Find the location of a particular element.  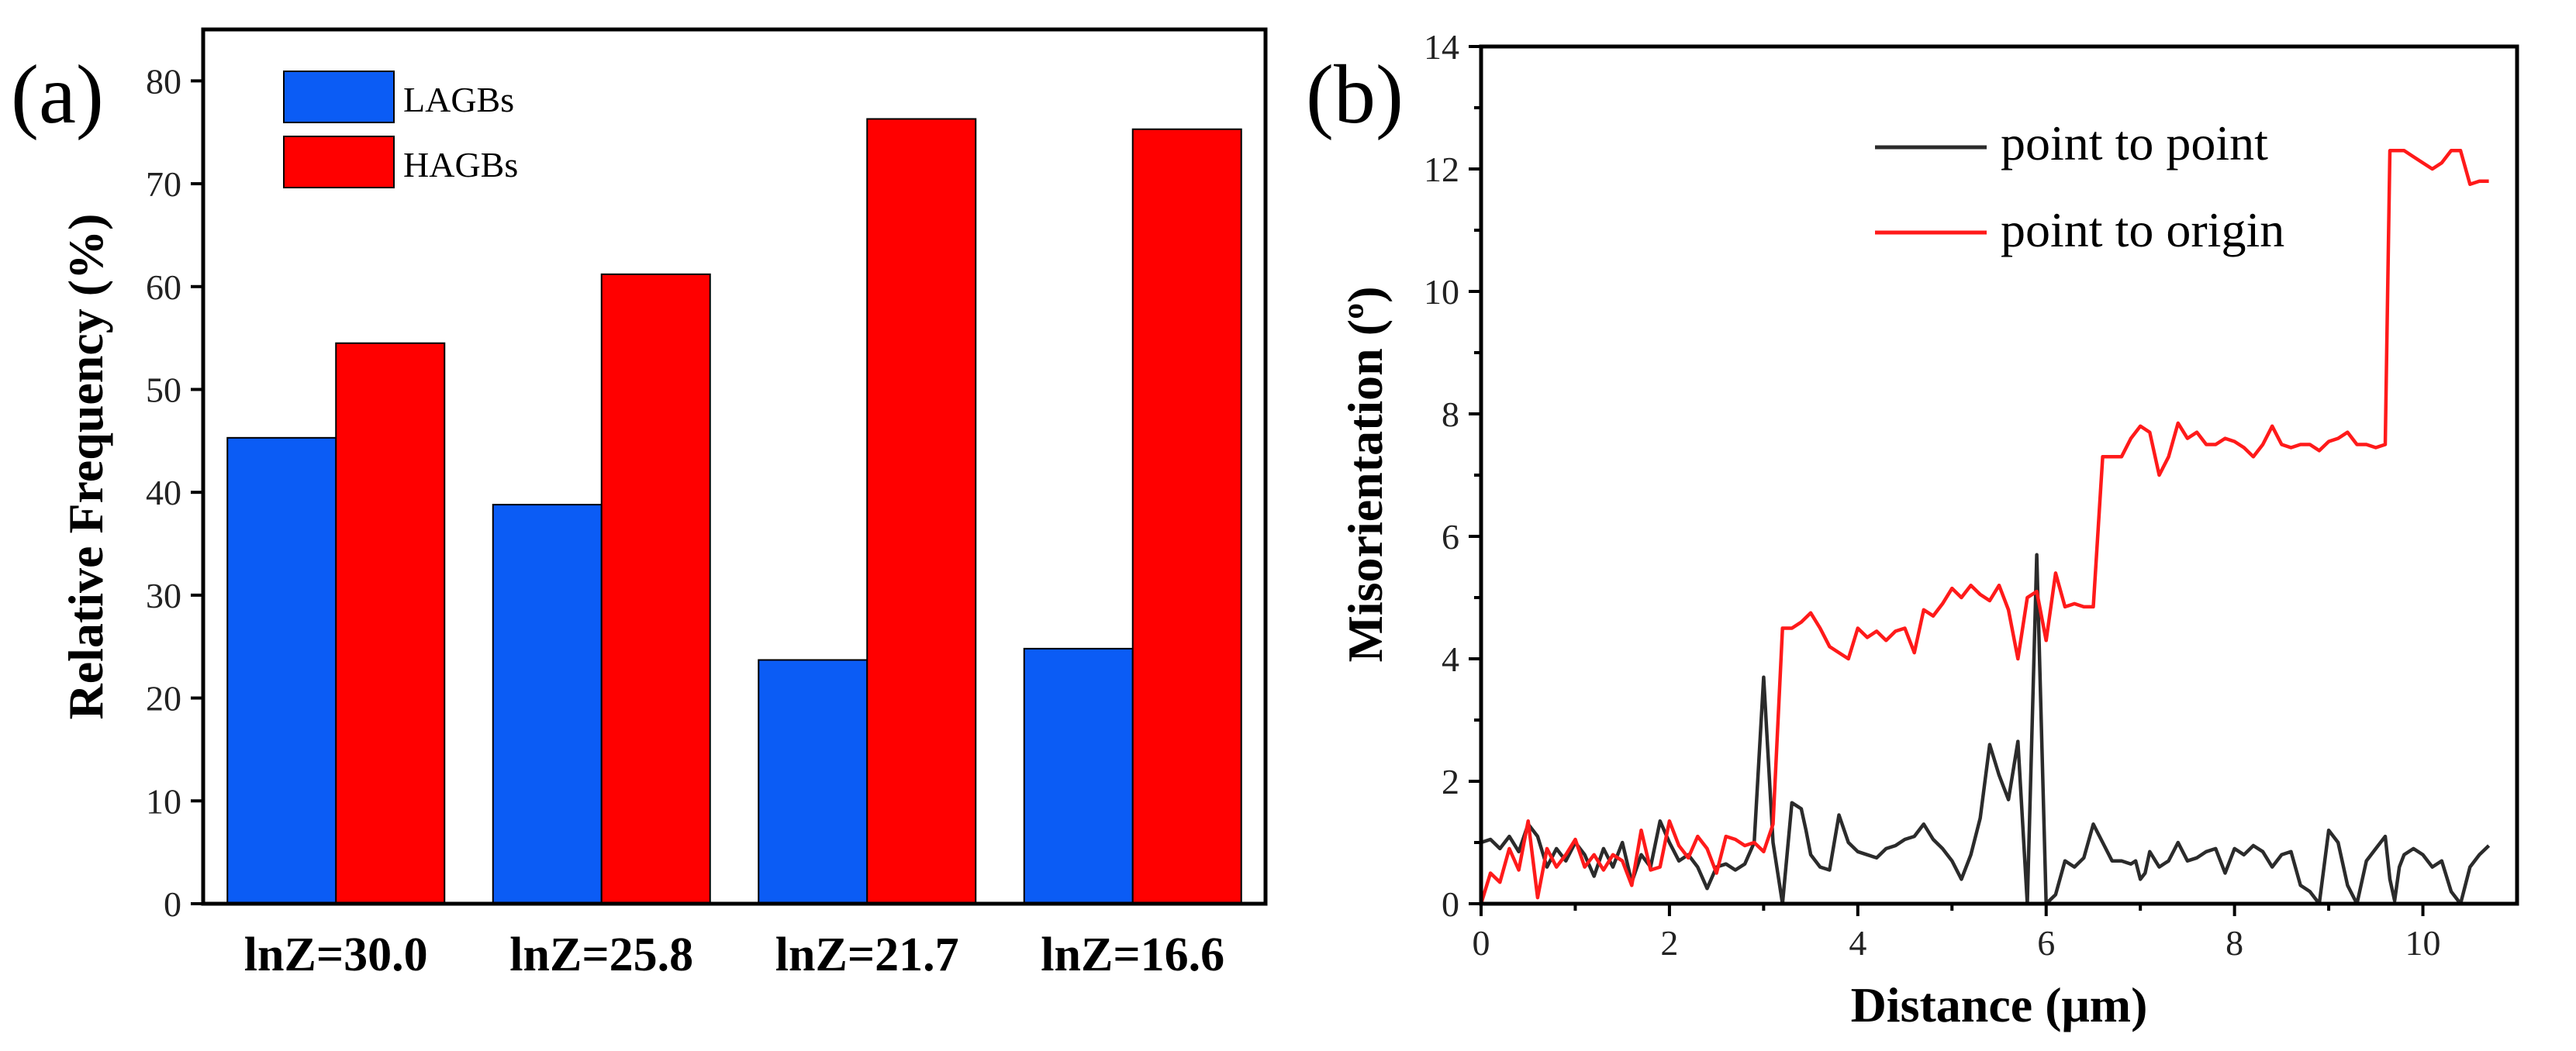

y-tick-label-6: 6 is located at coordinates (1451, 537).